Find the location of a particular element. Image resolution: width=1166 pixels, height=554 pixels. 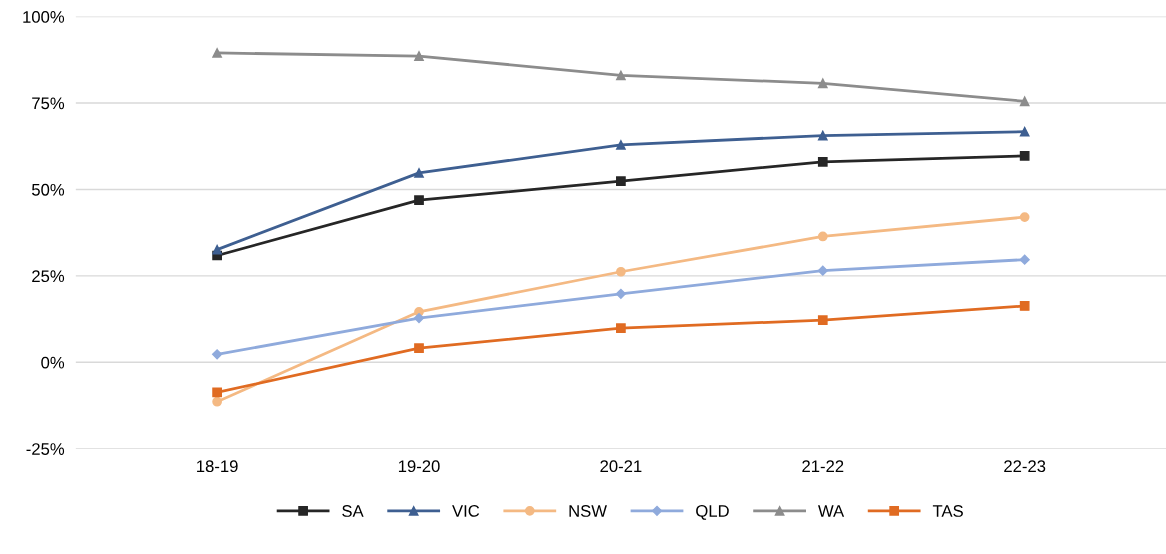

legend-label: WA is located at coordinates (831, 511).